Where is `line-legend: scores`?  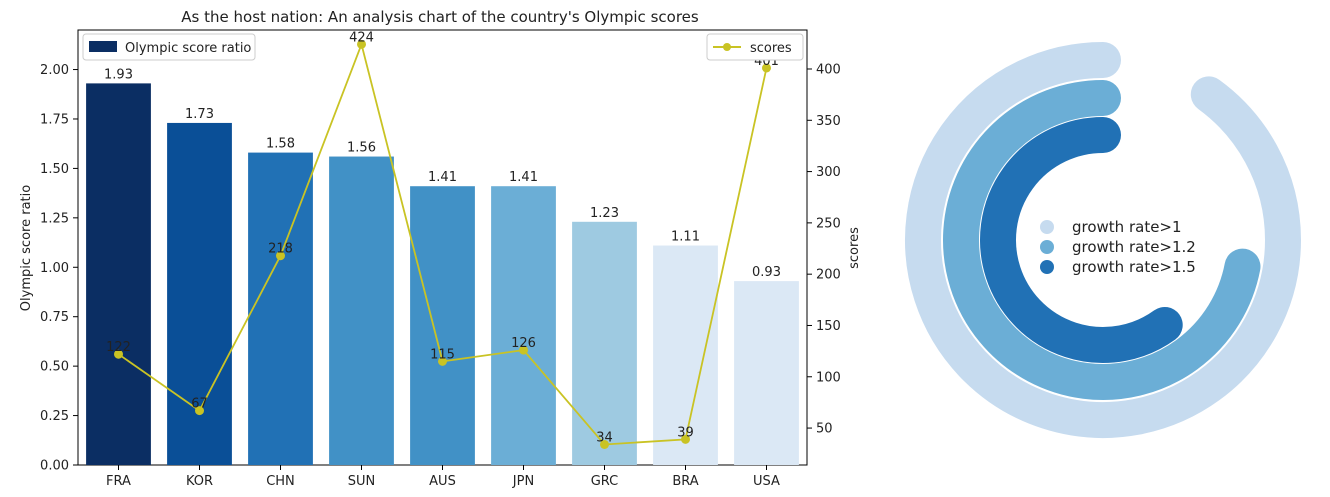 line-legend: scores is located at coordinates (755, 47).